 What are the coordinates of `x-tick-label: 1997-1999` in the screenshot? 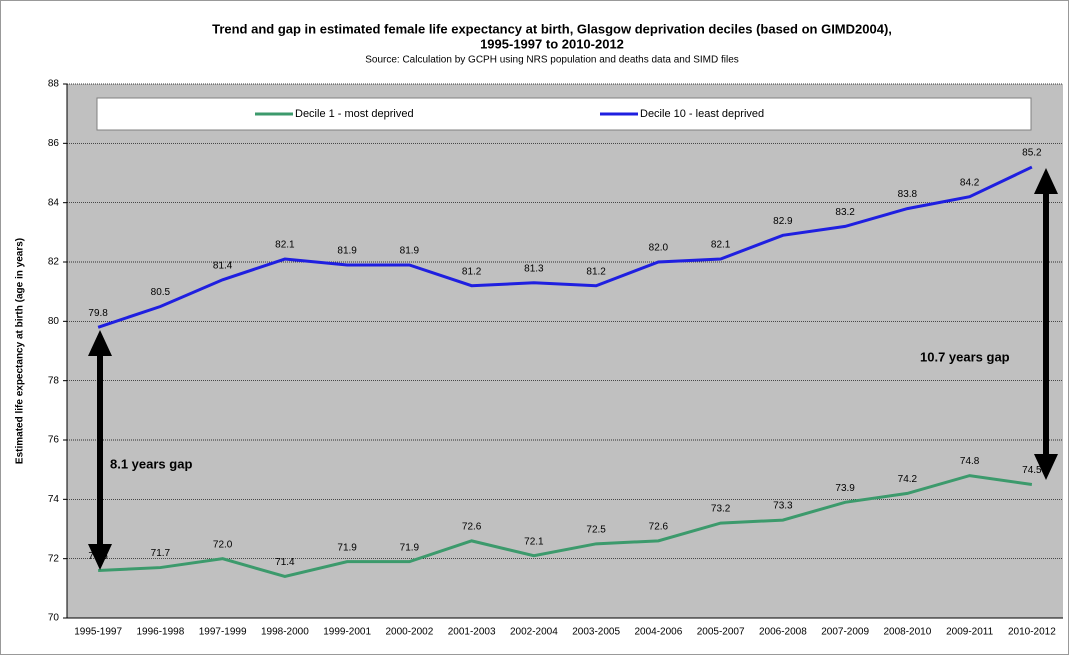 It's located at (223, 632).